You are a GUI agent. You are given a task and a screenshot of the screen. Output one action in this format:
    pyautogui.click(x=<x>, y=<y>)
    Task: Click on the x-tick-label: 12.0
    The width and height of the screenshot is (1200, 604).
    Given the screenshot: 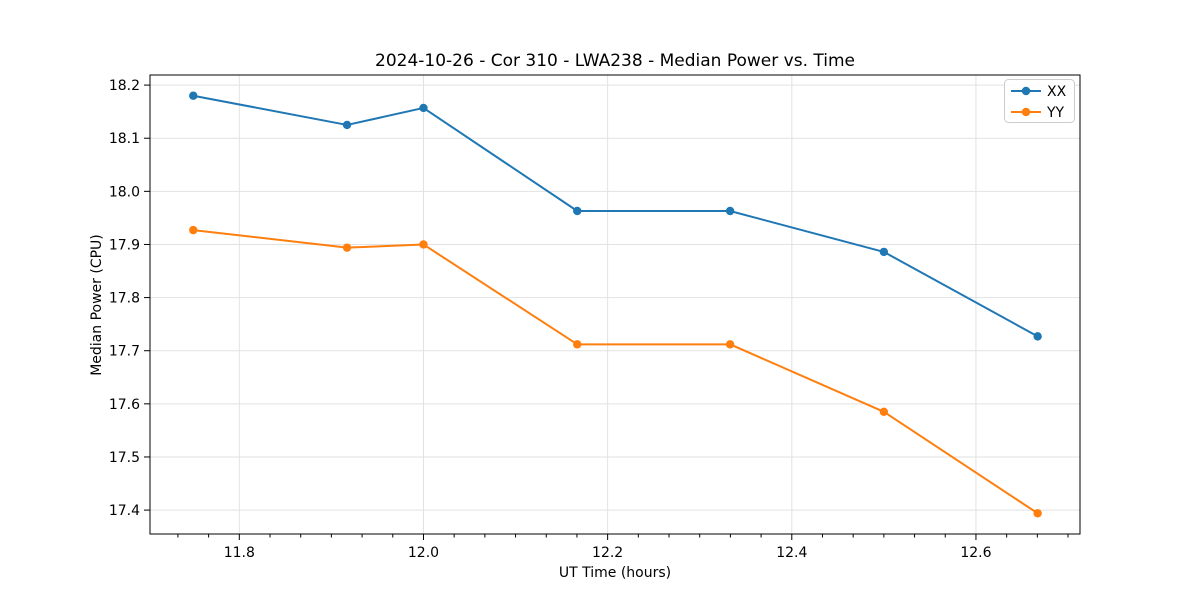 What is the action you would take?
    pyautogui.click(x=423, y=553)
    